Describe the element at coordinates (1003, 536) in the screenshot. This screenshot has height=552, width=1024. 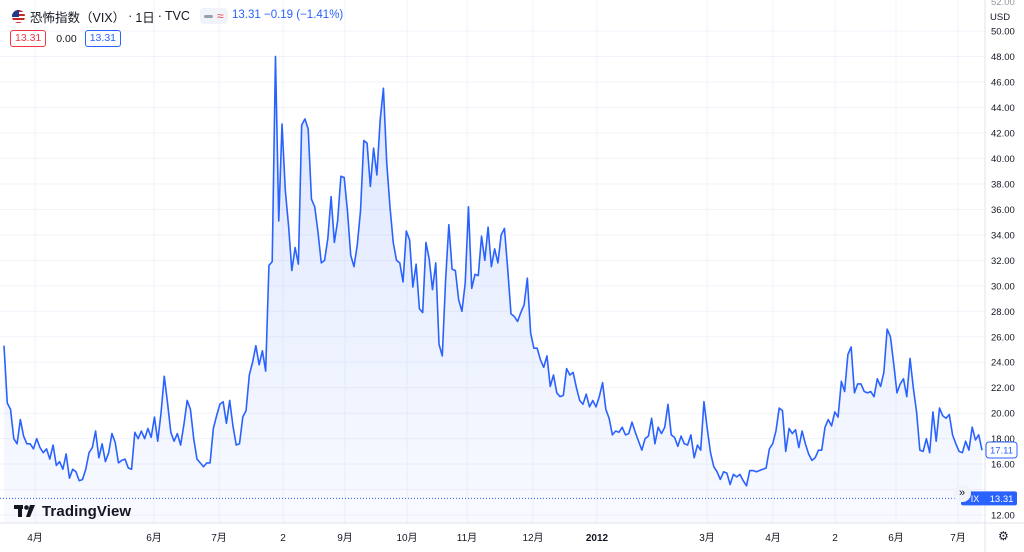
I see `settings-gear-icon: ⚙` at that location.